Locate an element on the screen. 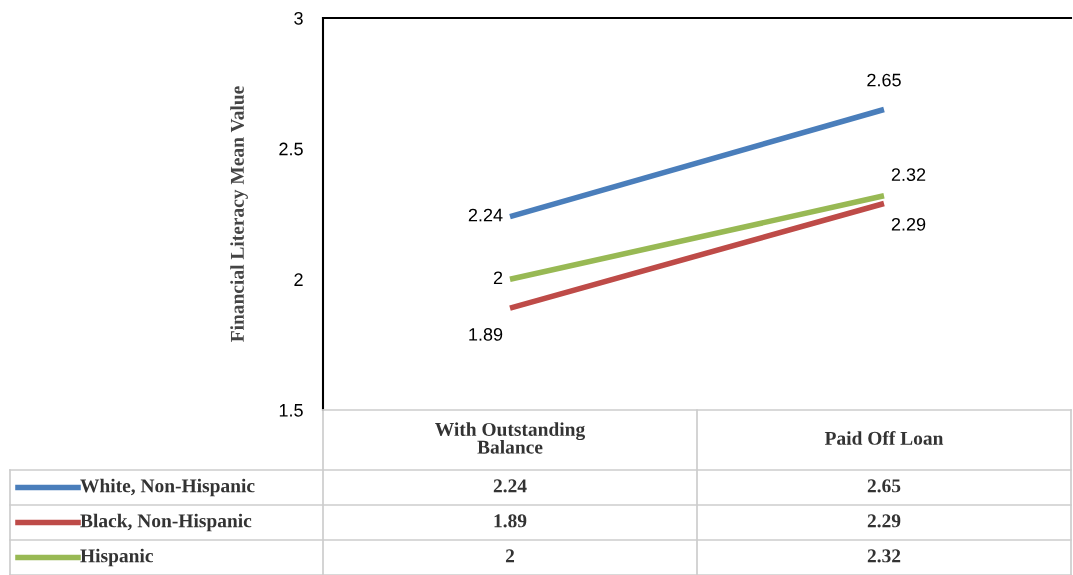 Image resolution: width=1073 pixels, height=575 pixels. x-tick-label: Paid Off Loan is located at coordinates (884, 437).